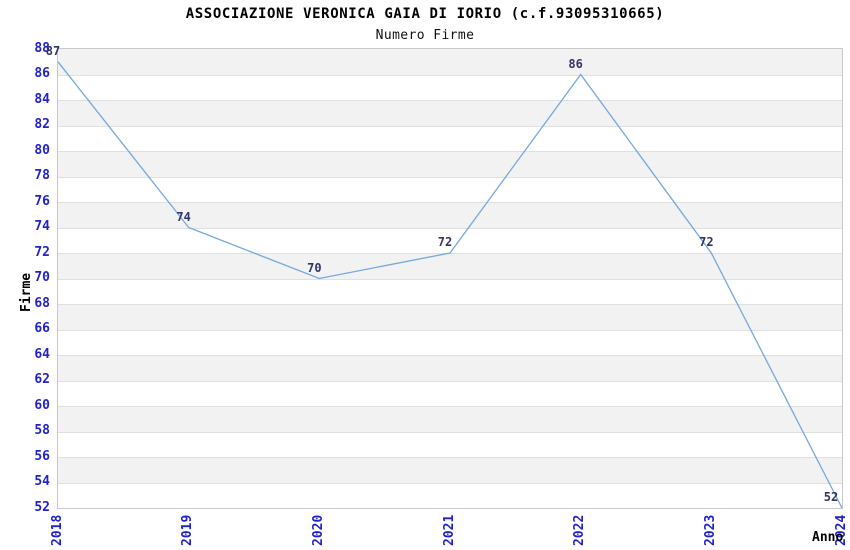 The width and height of the screenshot is (850, 550). What do you see at coordinates (183, 216) in the screenshot?
I see `data-label: 74` at bounding box center [183, 216].